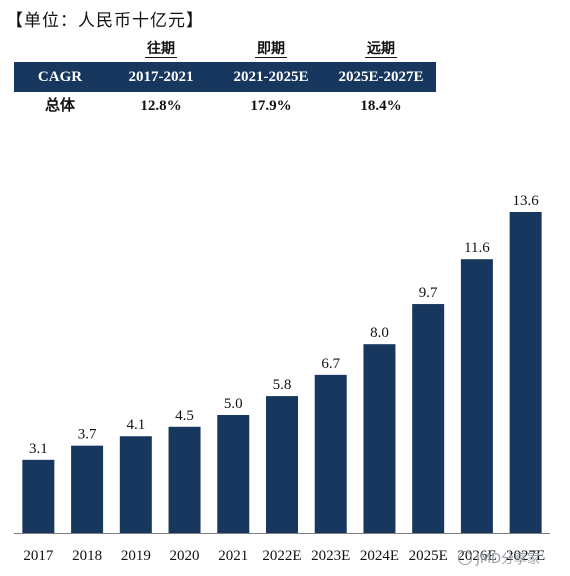  What do you see at coordinates (271, 77) in the screenshot?
I see `cagr-header-current: 2021-2025E` at bounding box center [271, 77].